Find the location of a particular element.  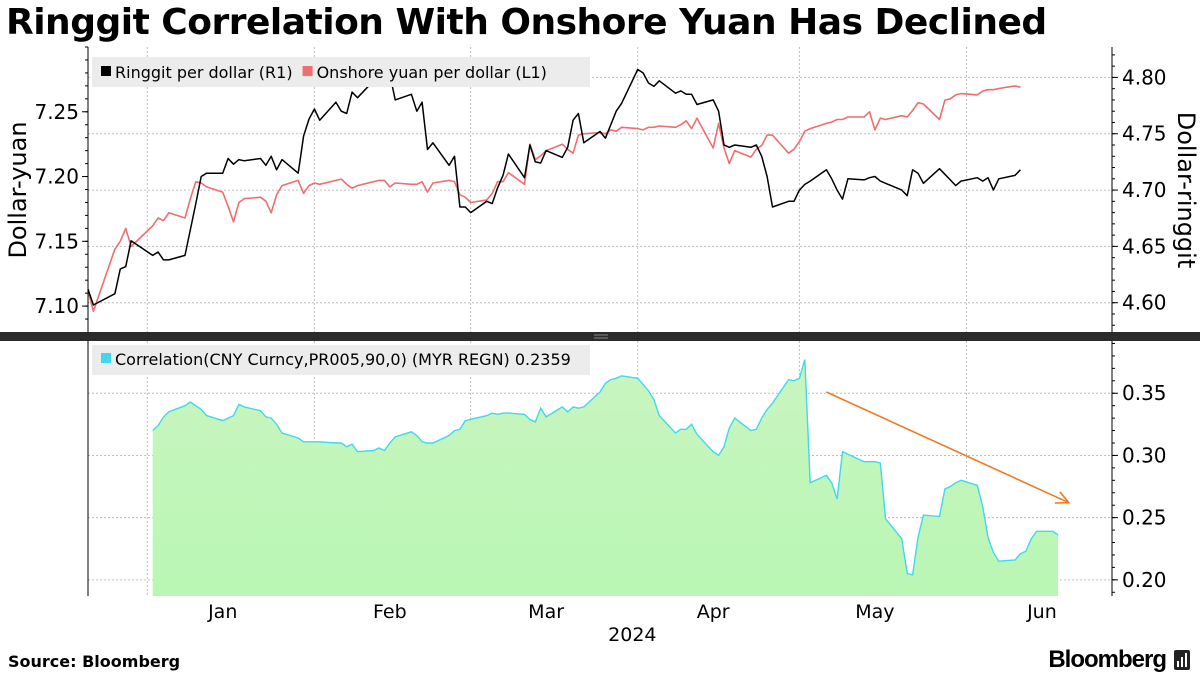

bottom-right-axis-tick-label: 0.20 is located at coordinates (1144, 580).